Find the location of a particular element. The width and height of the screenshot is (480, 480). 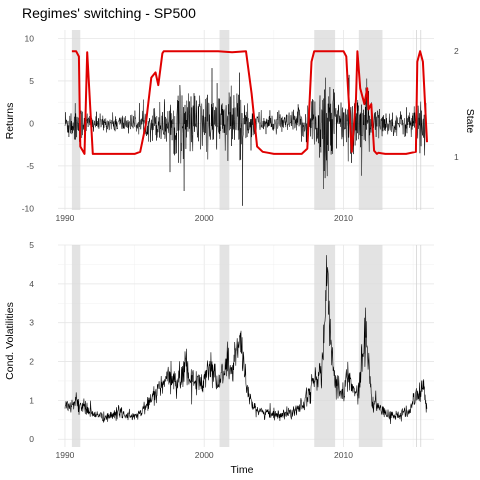

y-tick-label: -5 is located at coordinates (30, 166).